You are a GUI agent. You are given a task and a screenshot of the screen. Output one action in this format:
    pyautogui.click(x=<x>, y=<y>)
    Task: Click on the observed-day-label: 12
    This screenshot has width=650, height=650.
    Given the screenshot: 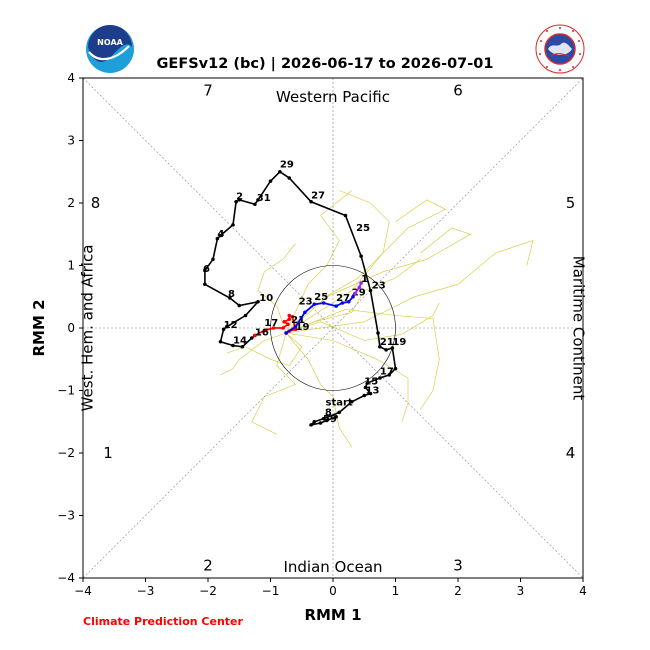 What is the action you would take?
    pyautogui.click(x=231, y=325)
    